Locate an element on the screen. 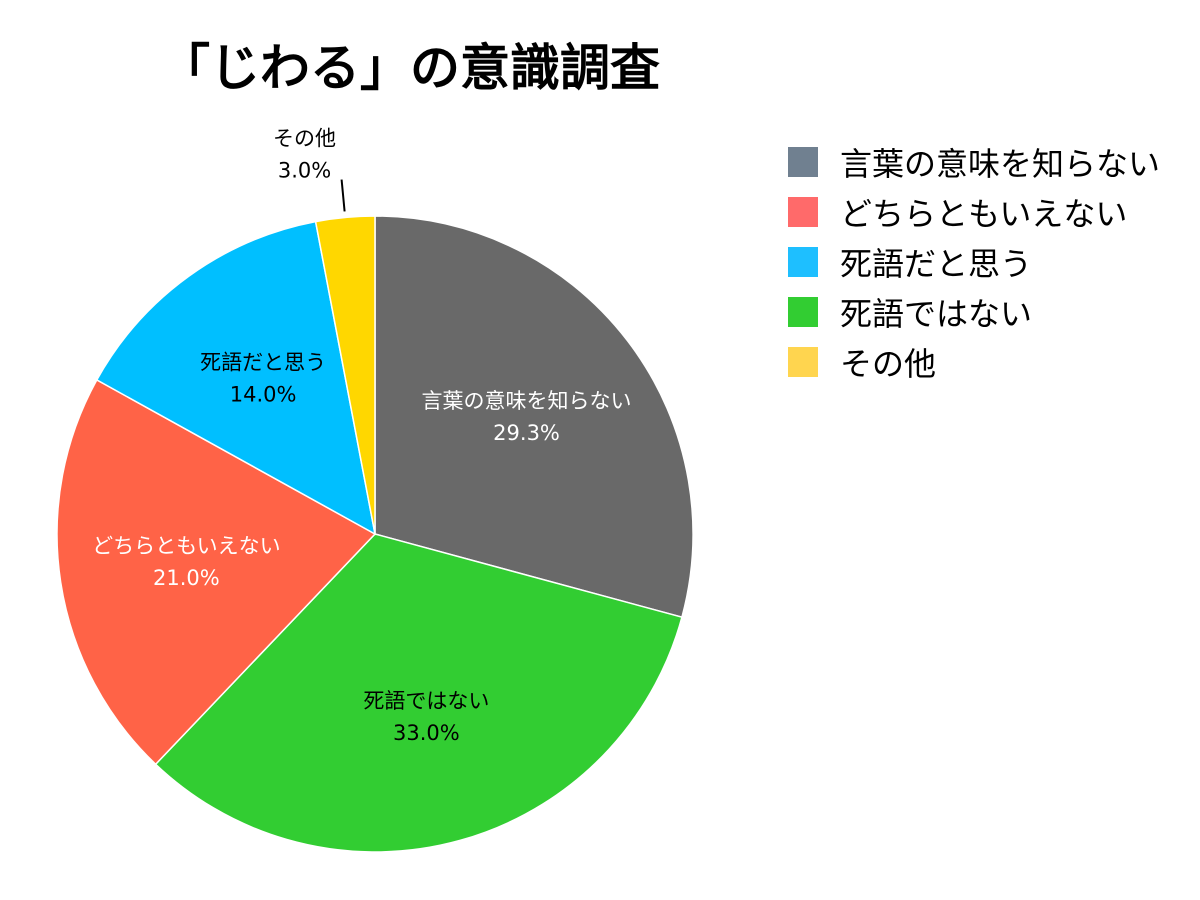  slice-value-label: 21.0% is located at coordinates (186, 578).